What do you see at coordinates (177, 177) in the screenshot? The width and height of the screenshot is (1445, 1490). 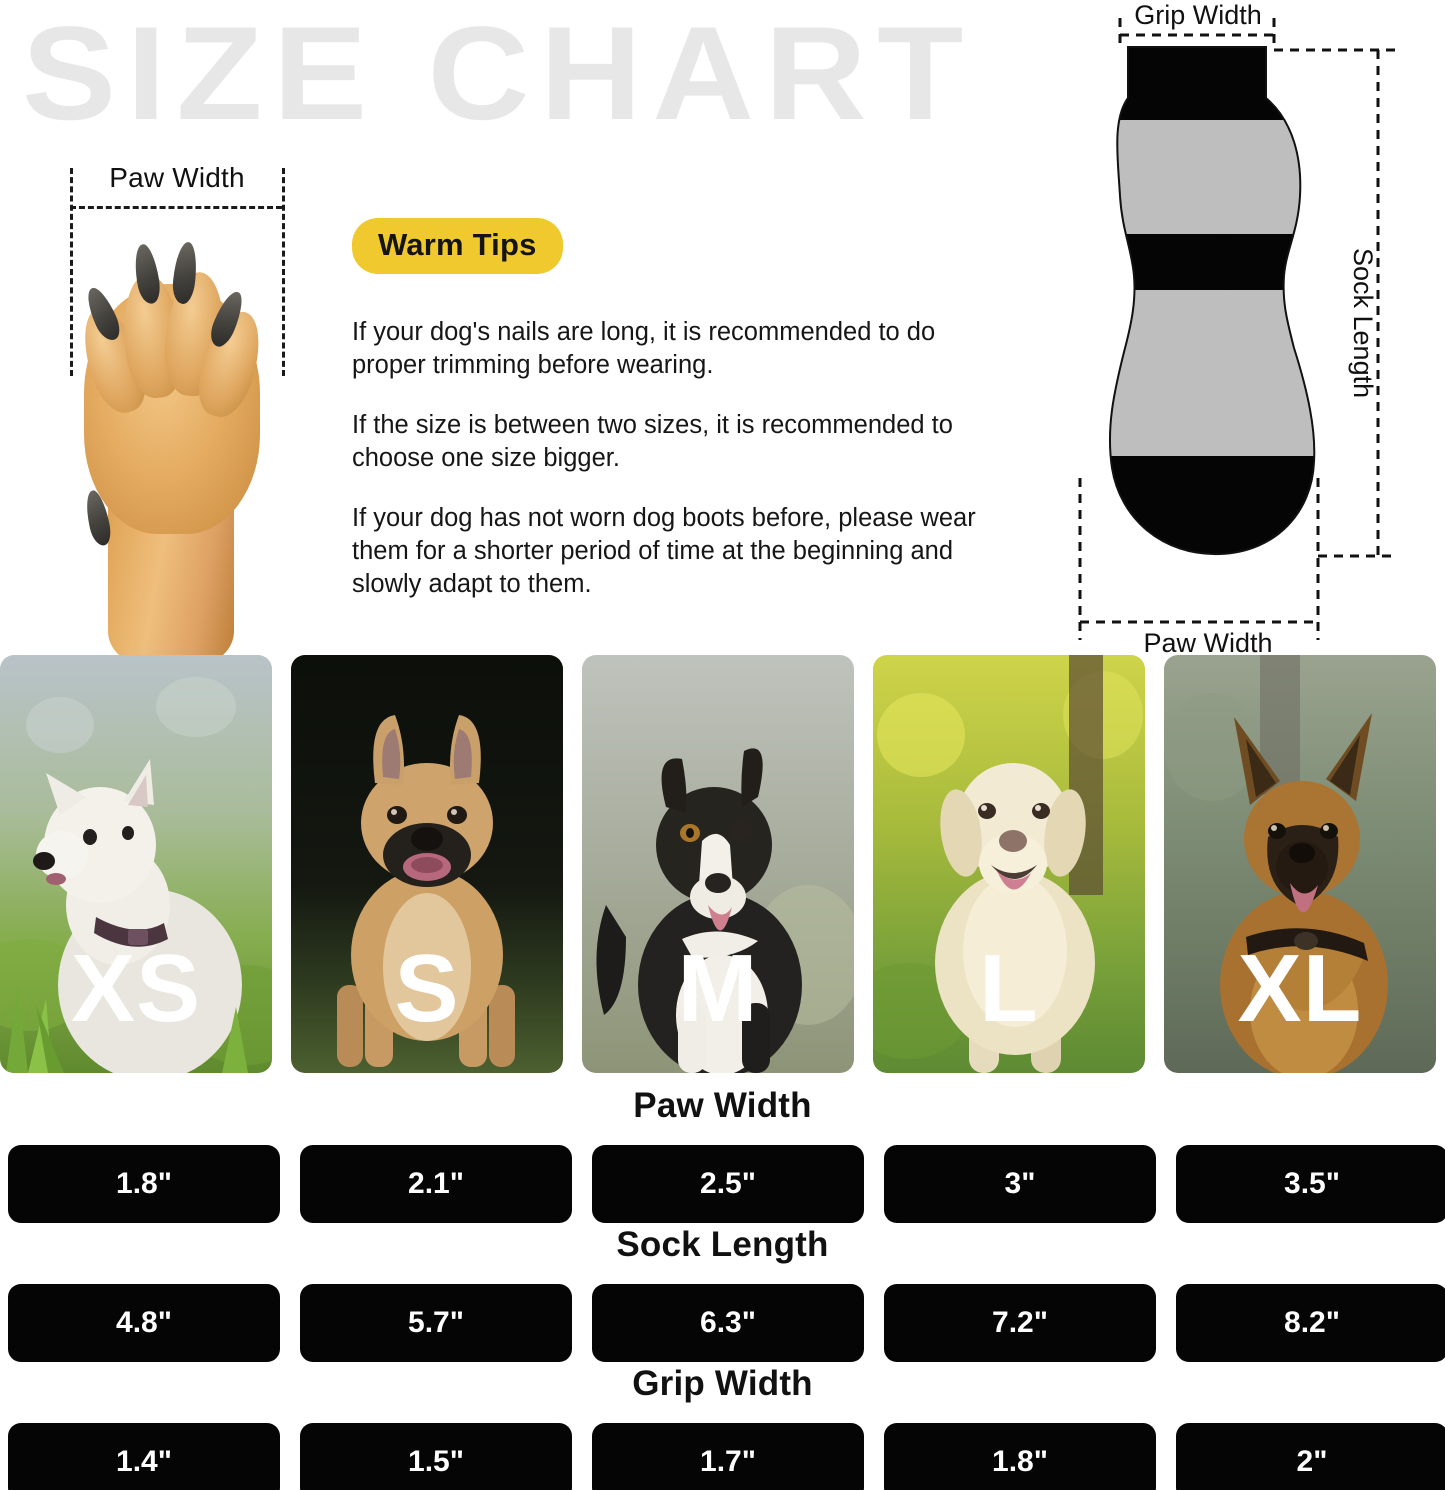 I see `paw-width-label: Paw Width` at bounding box center [177, 177].